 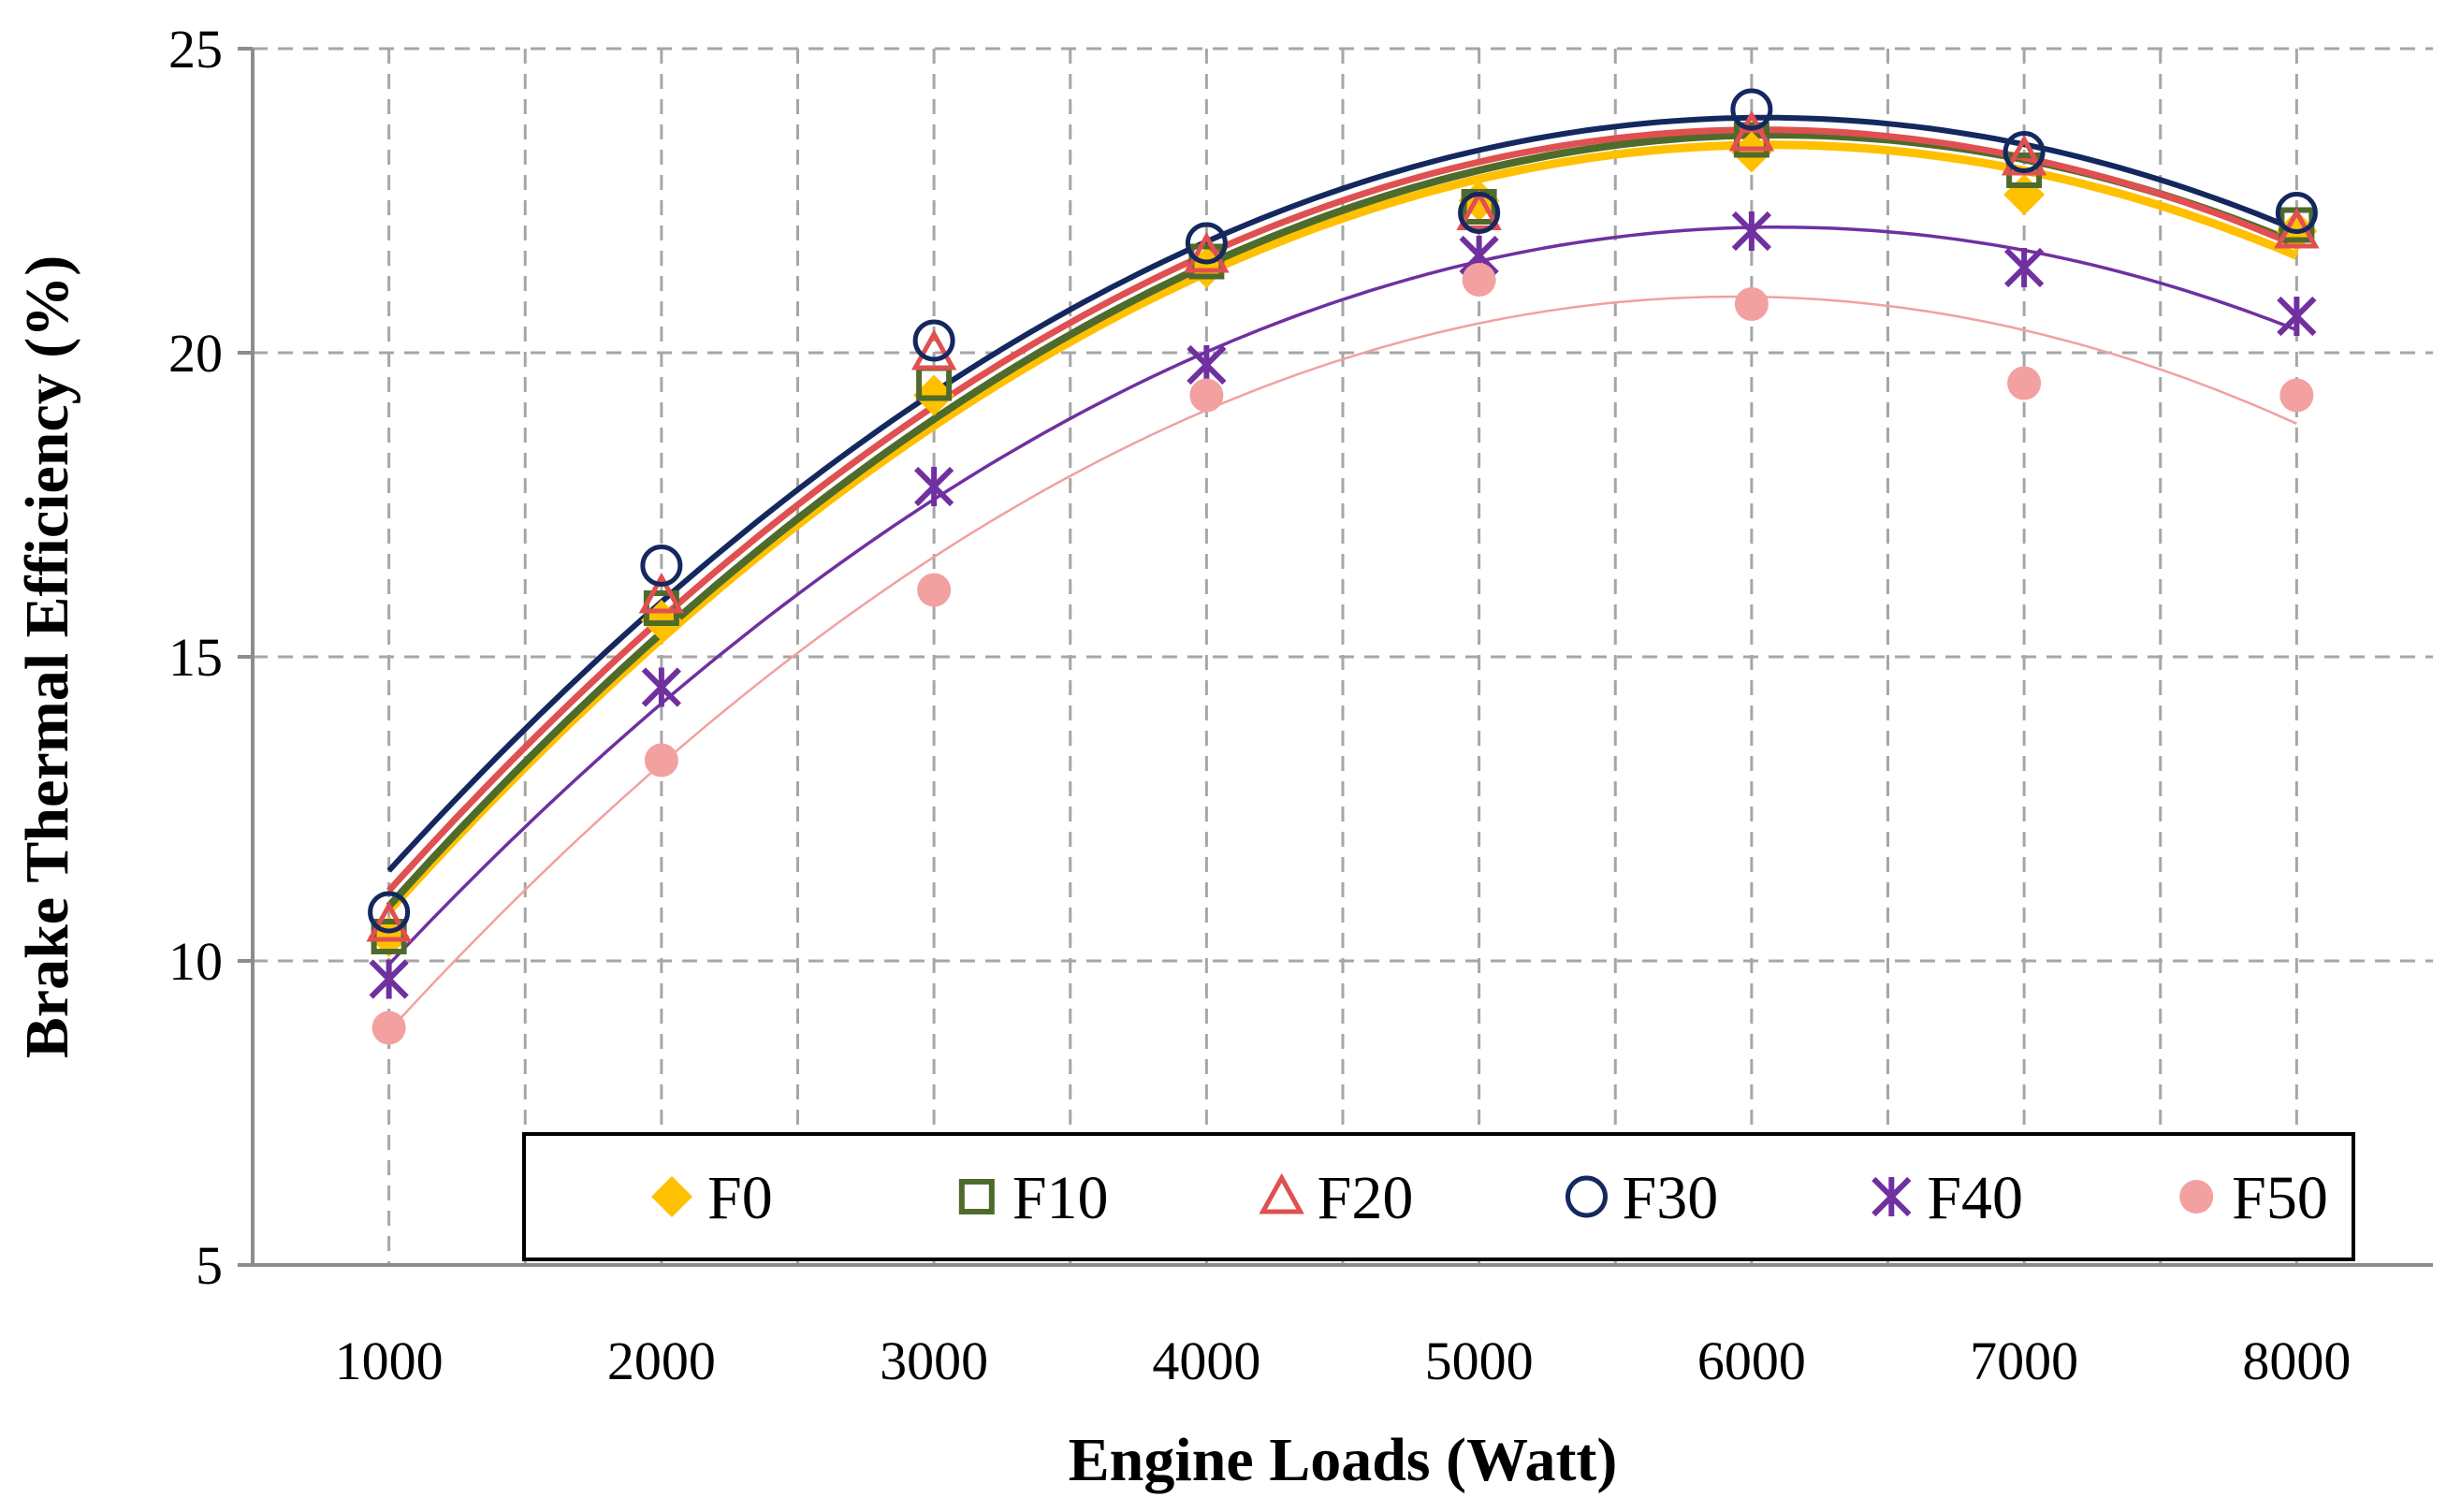 What do you see at coordinates (195, 354) in the screenshot?
I see `y-tick-label: 20` at bounding box center [195, 354].